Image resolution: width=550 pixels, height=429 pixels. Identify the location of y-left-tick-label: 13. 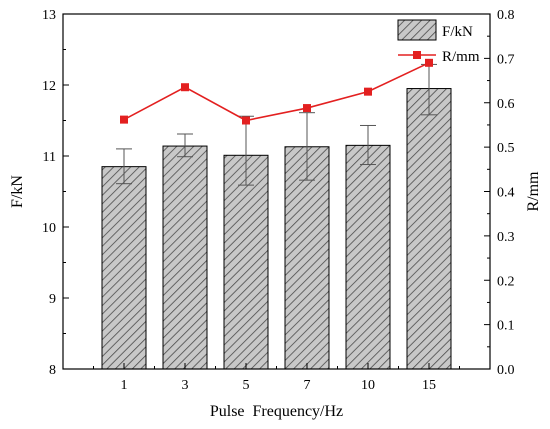
(49, 15).